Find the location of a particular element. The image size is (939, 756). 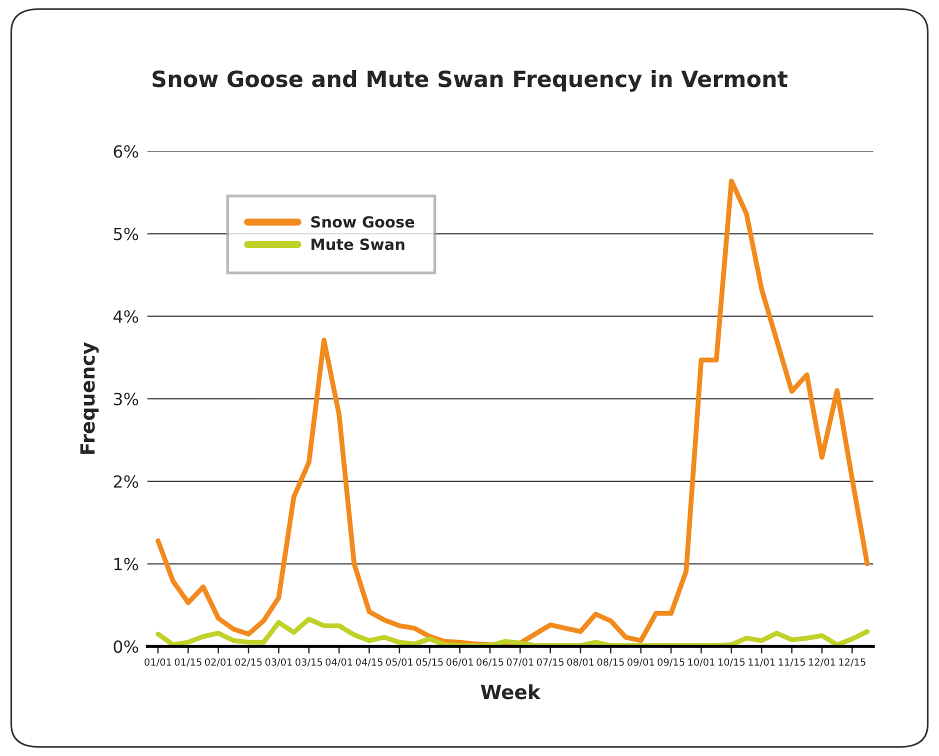

x-tick-label: 02/15 is located at coordinates (248, 662).